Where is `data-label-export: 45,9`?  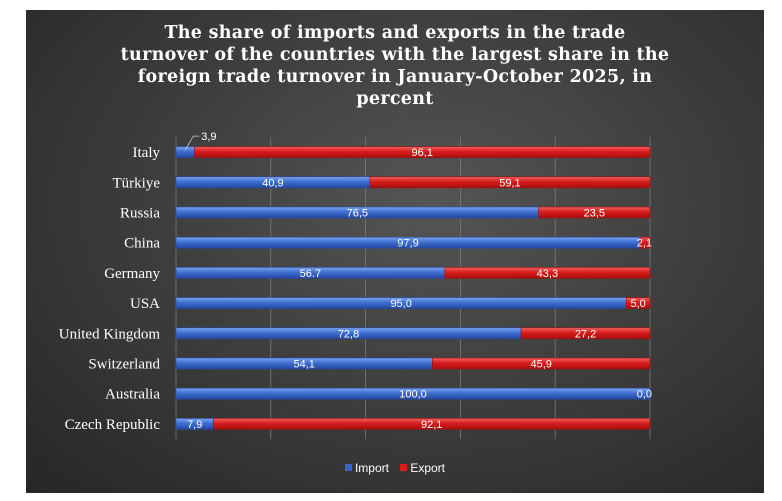 data-label-export: 45,9 is located at coordinates (541, 365).